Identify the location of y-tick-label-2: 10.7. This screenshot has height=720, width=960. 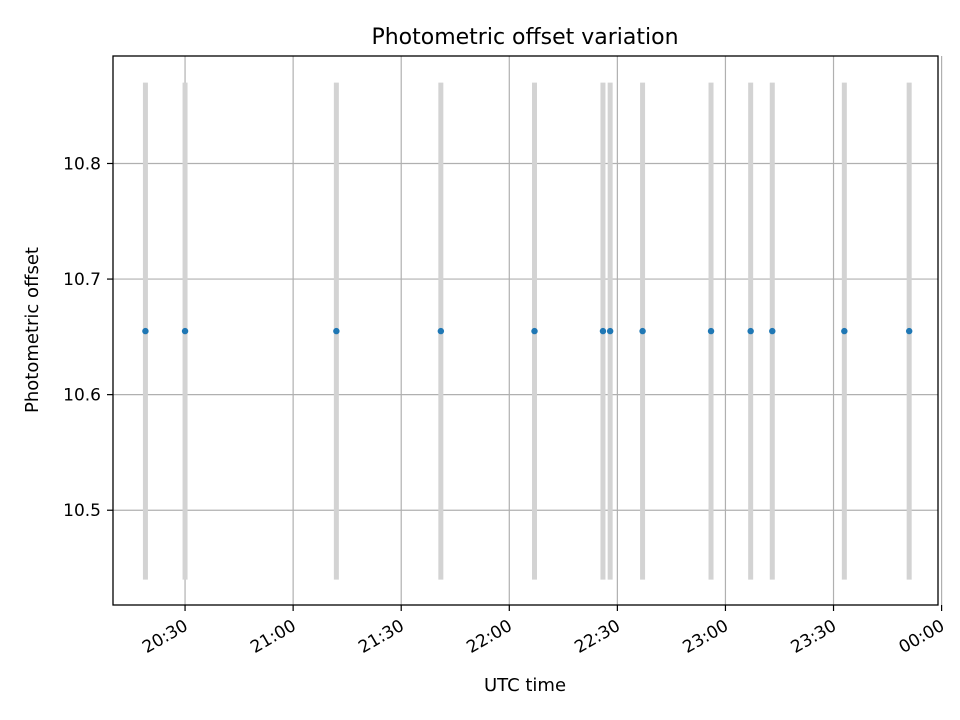
(82, 280).